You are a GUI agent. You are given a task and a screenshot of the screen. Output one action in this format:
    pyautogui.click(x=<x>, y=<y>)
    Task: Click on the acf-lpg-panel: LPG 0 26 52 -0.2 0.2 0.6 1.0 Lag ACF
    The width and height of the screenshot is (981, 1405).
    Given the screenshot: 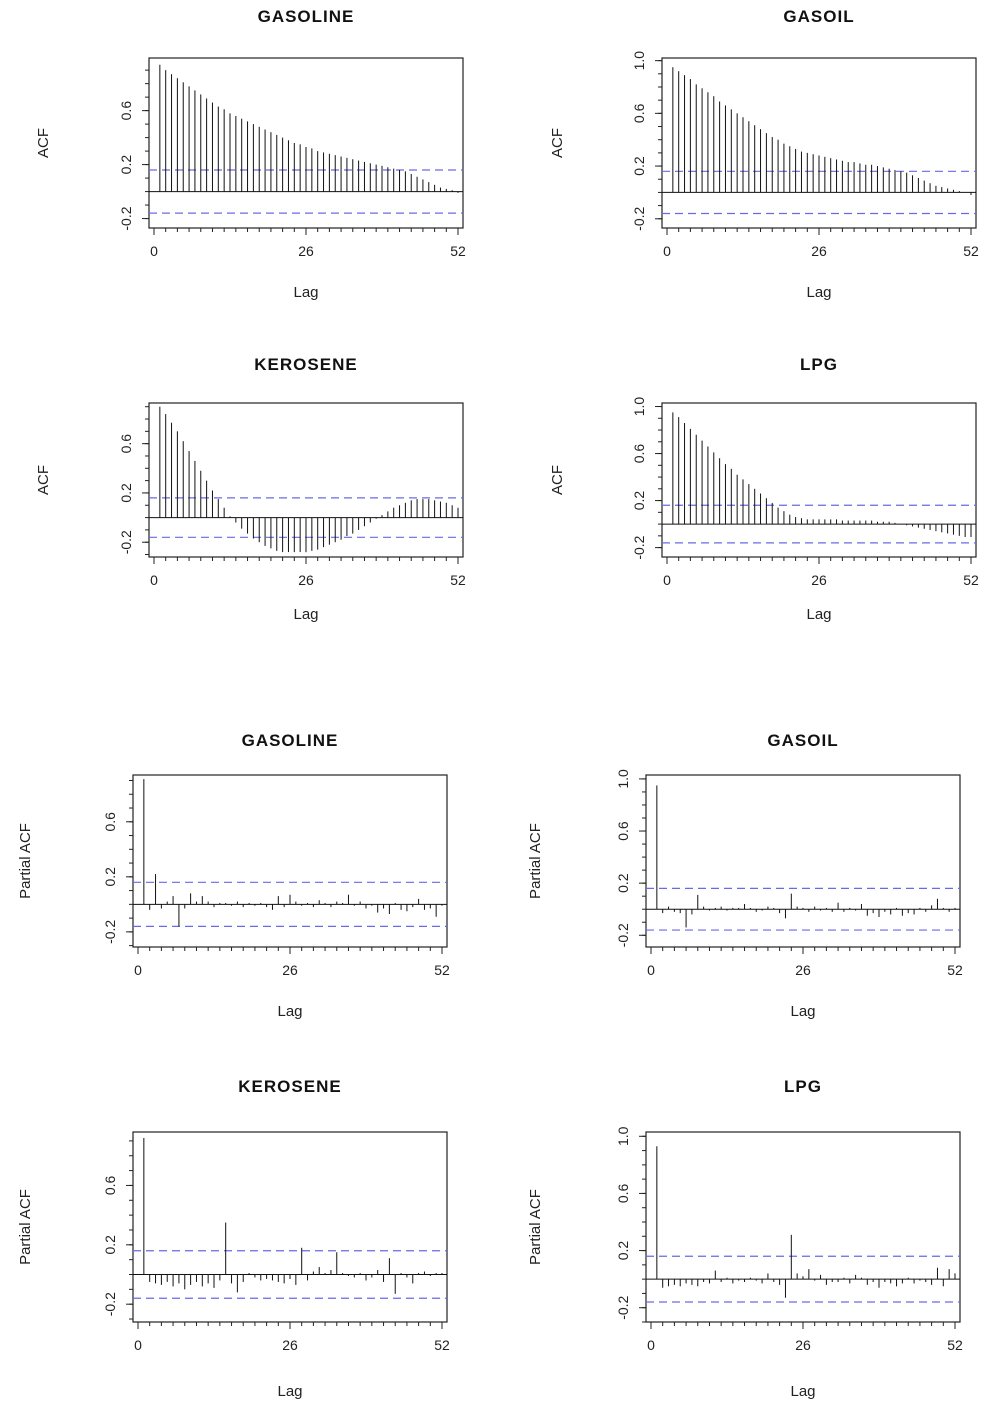 What is the action you would take?
    pyautogui.click(x=764, y=489)
    